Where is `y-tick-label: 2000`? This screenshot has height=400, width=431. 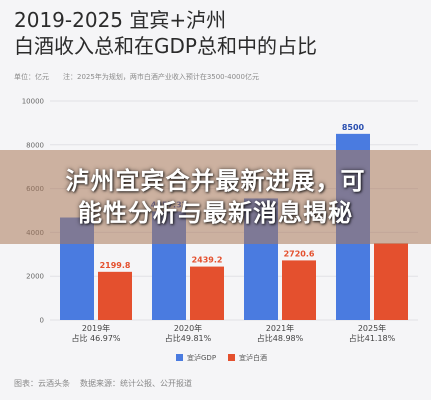
y-tick-label: 2000 is located at coordinates (35, 277).